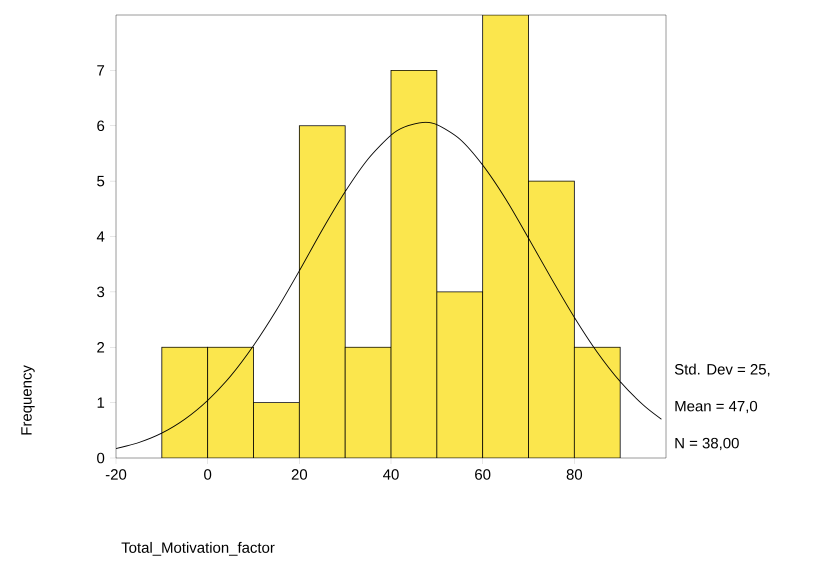  I want to click on x-tick-label: 60, so click(482, 474).